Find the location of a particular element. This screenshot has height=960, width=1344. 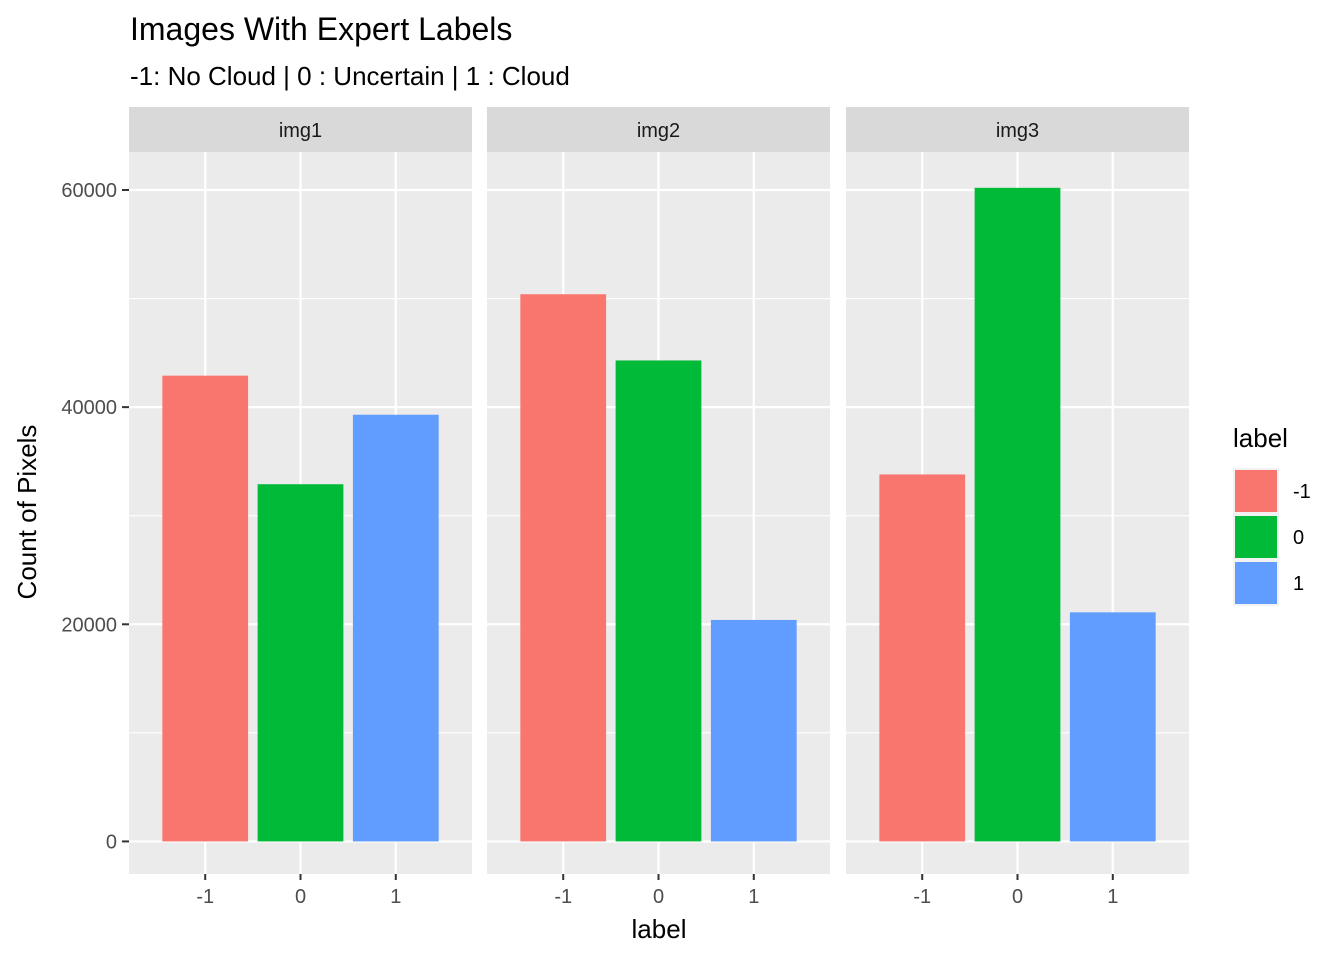

y-tick-label: 0 is located at coordinates (111, 842).